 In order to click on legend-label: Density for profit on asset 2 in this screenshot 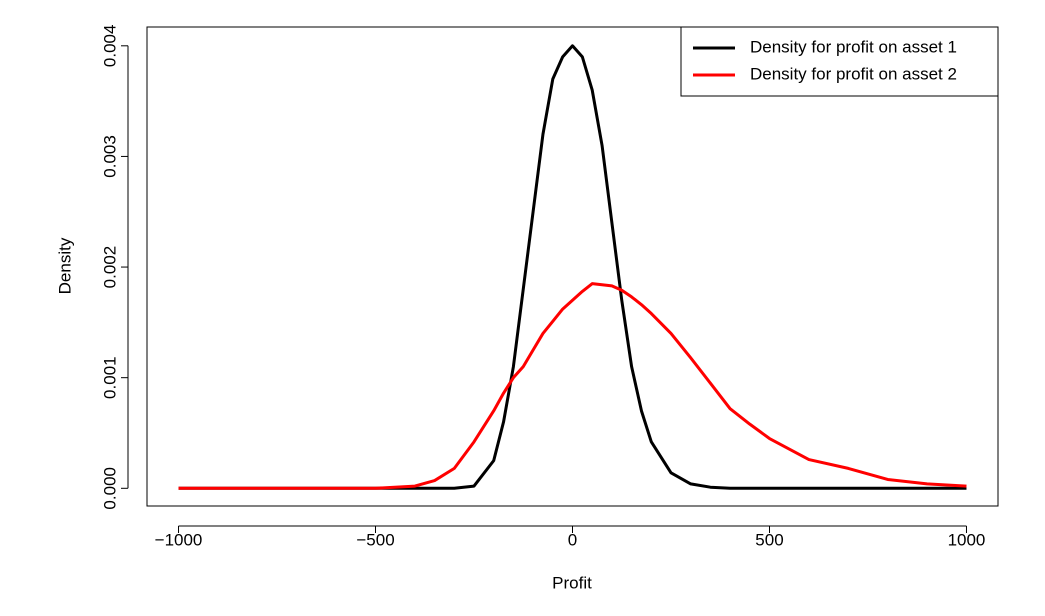, I will do `click(853, 73)`.